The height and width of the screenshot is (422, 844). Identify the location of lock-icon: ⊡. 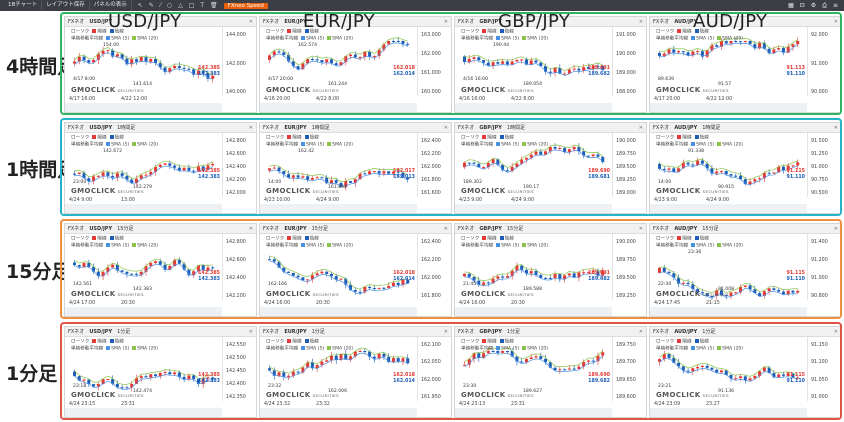
(802, 5).